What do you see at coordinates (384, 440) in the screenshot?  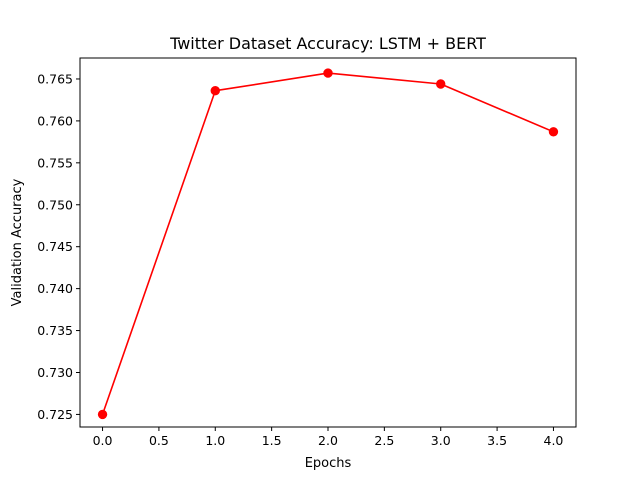 I see `x-tick-label: 2.5` at bounding box center [384, 440].